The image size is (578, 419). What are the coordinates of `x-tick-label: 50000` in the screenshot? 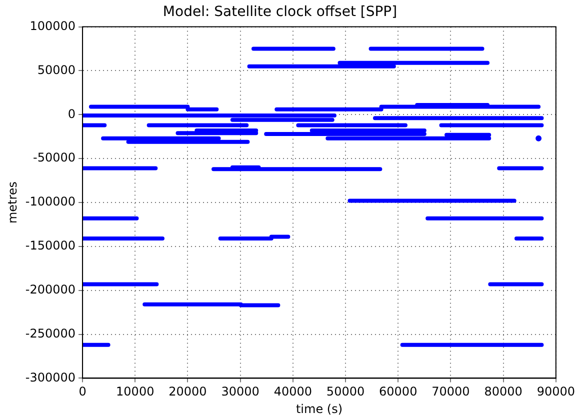 It's located at (345, 391).